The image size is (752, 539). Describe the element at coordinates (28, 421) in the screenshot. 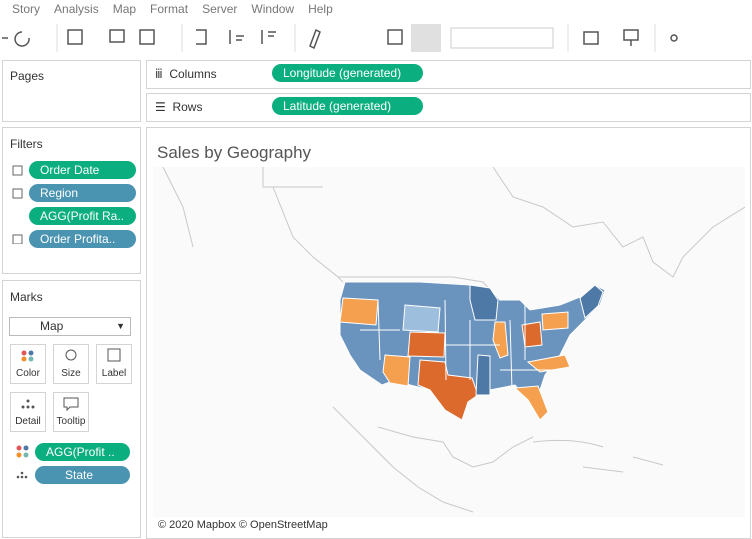

I see `mark-button-label: Detail` at that location.